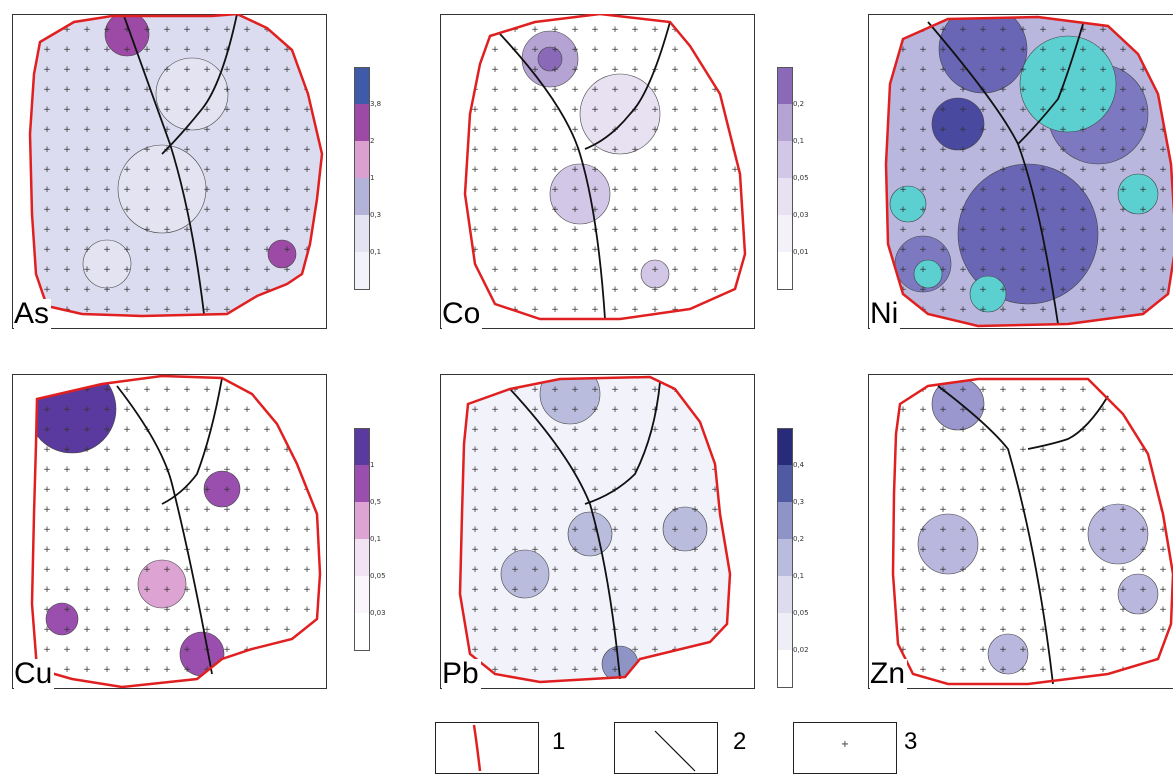 The image size is (1173, 778). I want to click on colorbar-tick-label: 0,05, so click(801, 178).